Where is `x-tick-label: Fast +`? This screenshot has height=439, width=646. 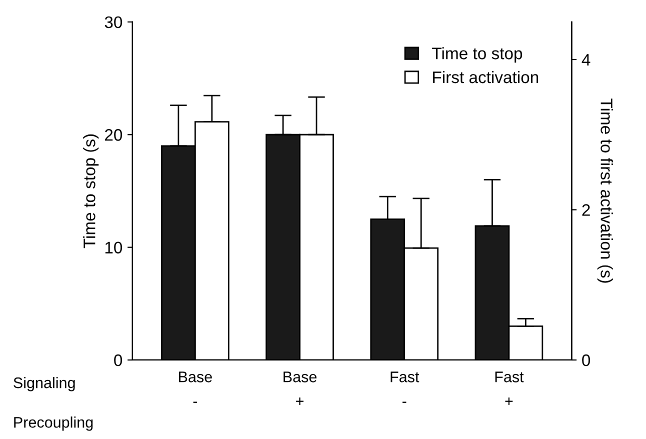
x-tick-label: Fast + is located at coordinates (509, 389).